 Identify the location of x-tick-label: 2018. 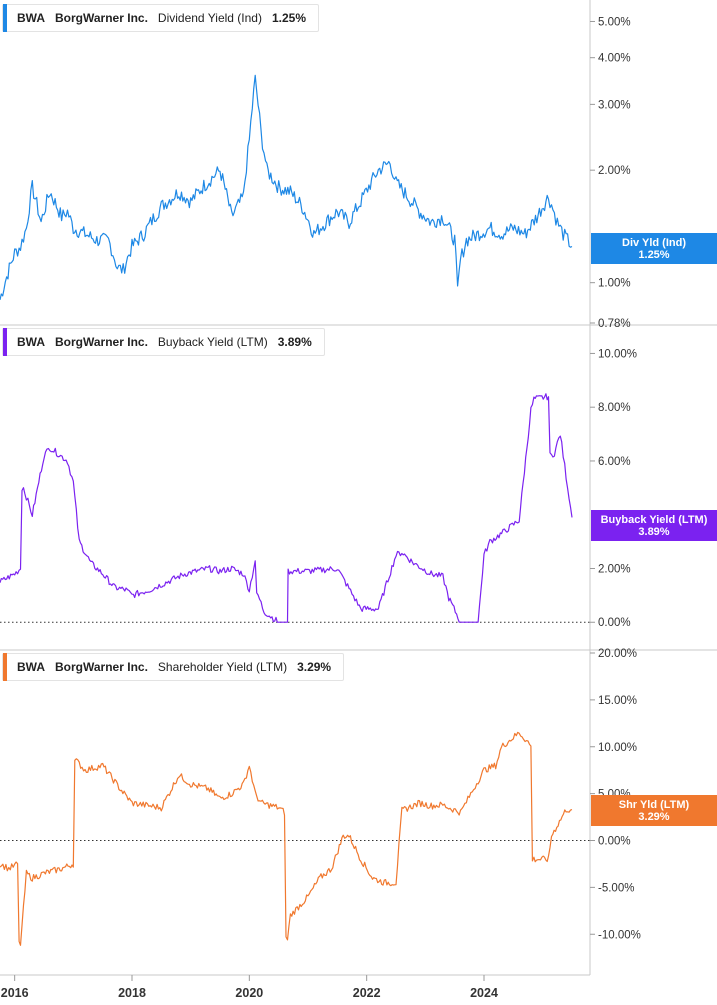
(132, 993).